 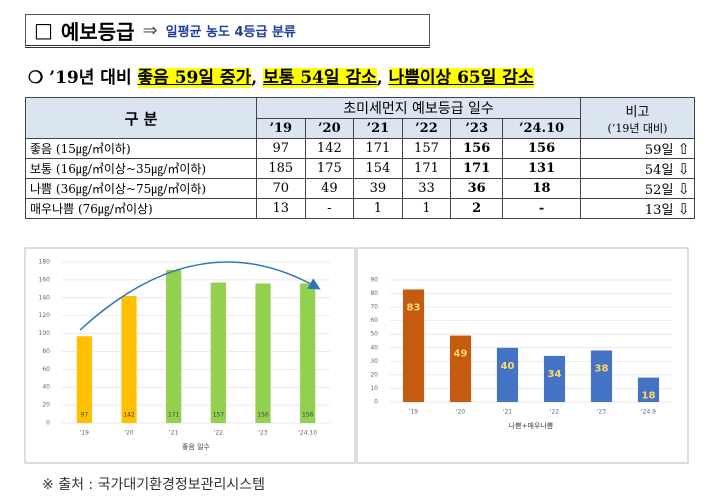 I want to click on header-cell: 비고 (’19년 대비), so click(x=637, y=118).